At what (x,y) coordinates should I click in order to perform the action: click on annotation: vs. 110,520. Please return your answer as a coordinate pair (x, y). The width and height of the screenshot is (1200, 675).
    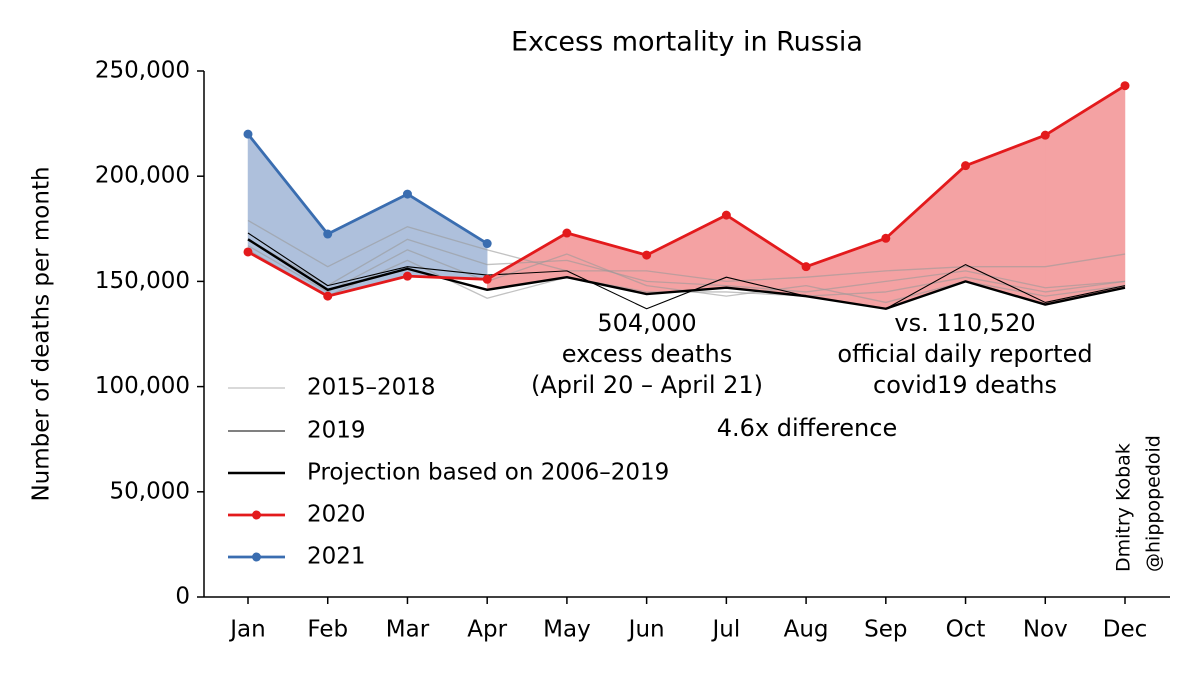
    Looking at the image, I should click on (964, 323).